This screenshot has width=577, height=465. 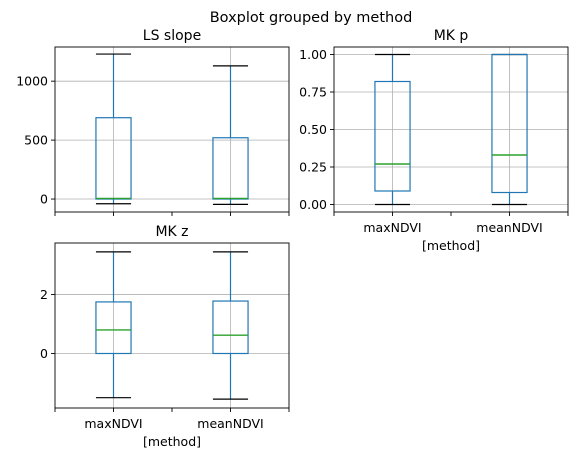 What do you see at coordinates (313, 92) in the screenshot?
I see `y-tick-label: 0.75` at bounding box center [313, 92].